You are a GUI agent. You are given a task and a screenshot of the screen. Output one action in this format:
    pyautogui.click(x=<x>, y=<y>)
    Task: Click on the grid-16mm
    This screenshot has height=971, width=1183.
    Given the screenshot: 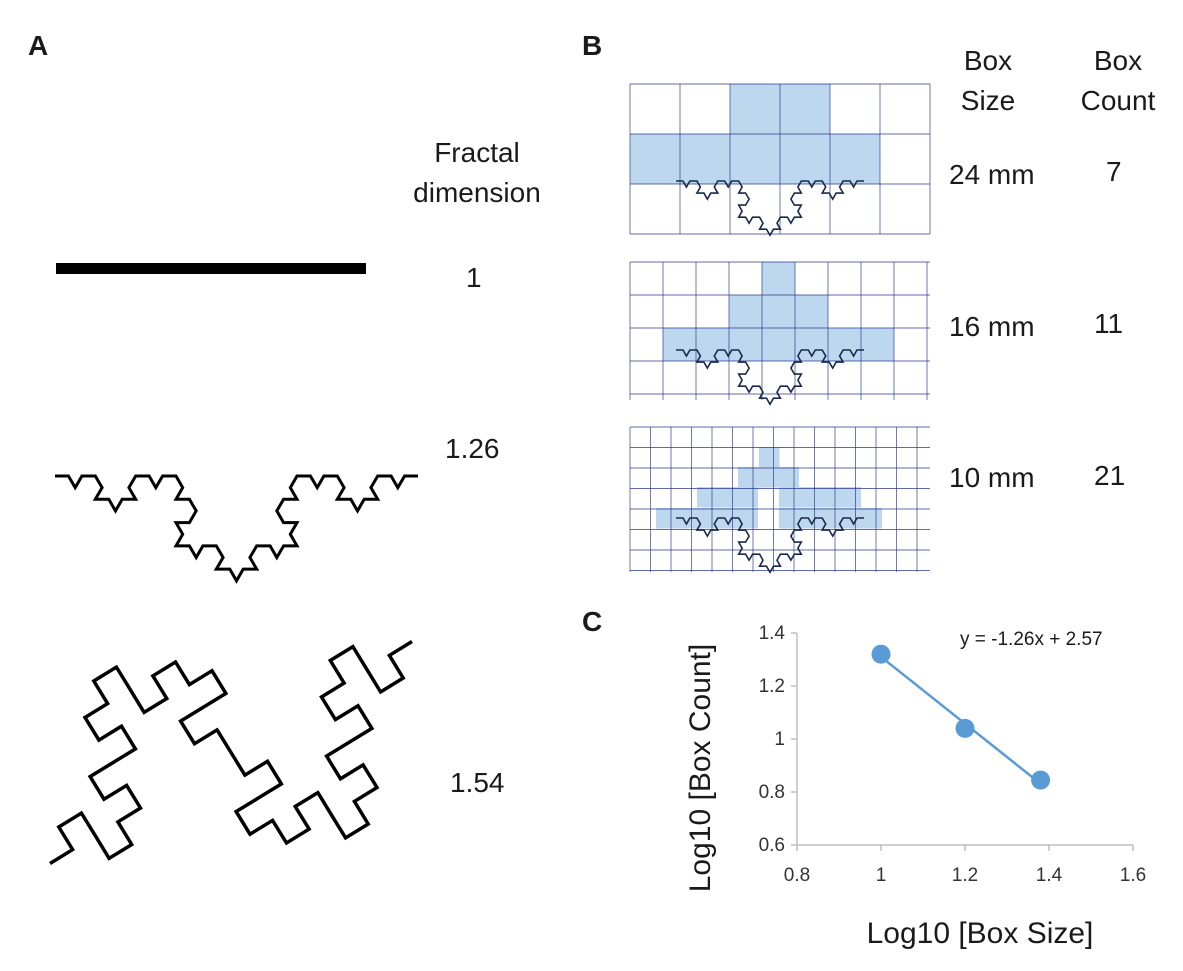 What is the action you would take?
    pyautogui.click(x=779, y=333)
    